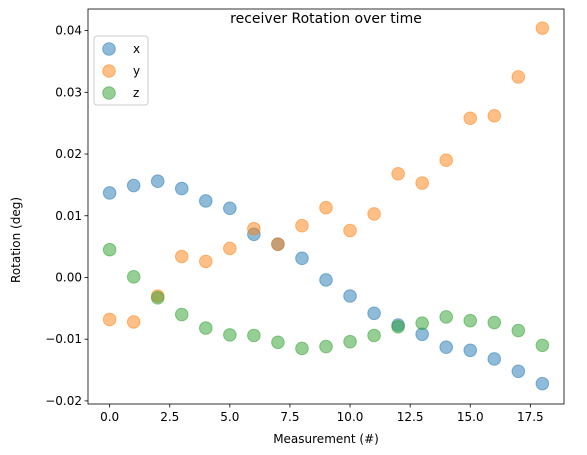 The height and width of the screenshot is (455, 587). What do you see at coordinates (322, 414) in the screenshot?
I see `x-axis: 0.0 2.5 5.0 7.5 10.0 12.5 15.0 17.5` at bounding box center [322, 414].